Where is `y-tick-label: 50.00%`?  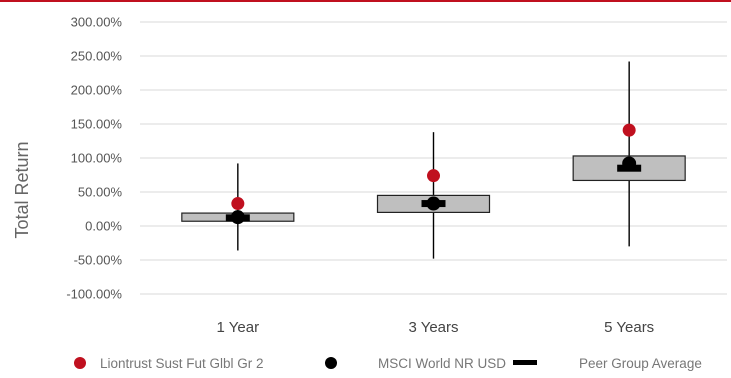
y-tick-label: 50.00% is located at coordinates (100, 192).